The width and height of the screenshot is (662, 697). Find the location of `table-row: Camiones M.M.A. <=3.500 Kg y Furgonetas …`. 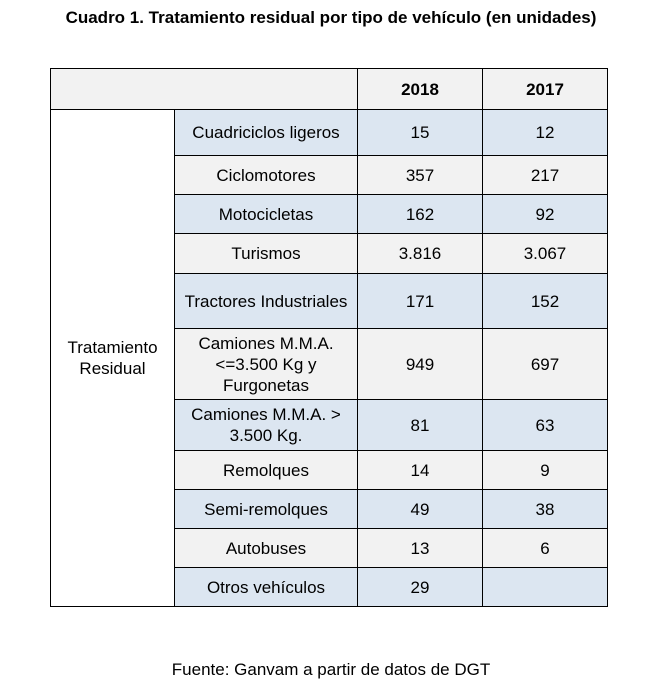

table-row: Camiones M.M.A. <=3.500 Kg y Furgonetas … is located at coordinates (329, 364).